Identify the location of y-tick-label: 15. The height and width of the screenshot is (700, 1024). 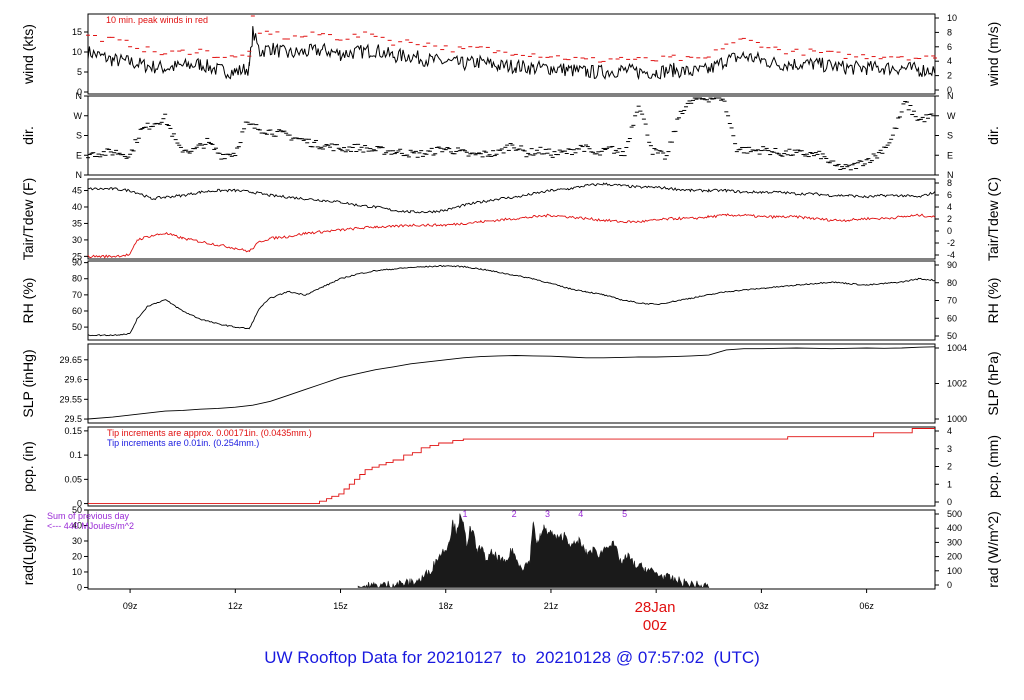
(77, 32).